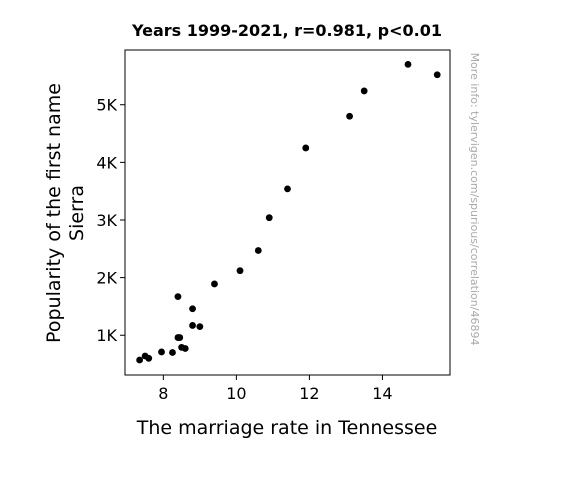 Image resolution: width=575 pixels, height=500 pixels. What do you see at coordinates (106, 105) in the screenshot?
I see `y-tick-label: 5K` at bounding box center [106, 105].